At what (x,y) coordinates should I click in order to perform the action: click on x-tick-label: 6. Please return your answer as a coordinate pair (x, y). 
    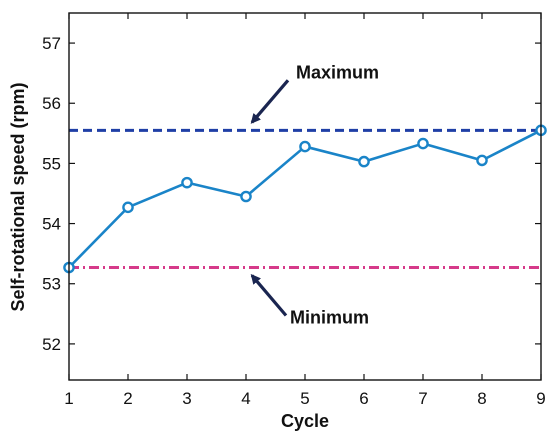
    Looking at the image, I should click on (363, 398).